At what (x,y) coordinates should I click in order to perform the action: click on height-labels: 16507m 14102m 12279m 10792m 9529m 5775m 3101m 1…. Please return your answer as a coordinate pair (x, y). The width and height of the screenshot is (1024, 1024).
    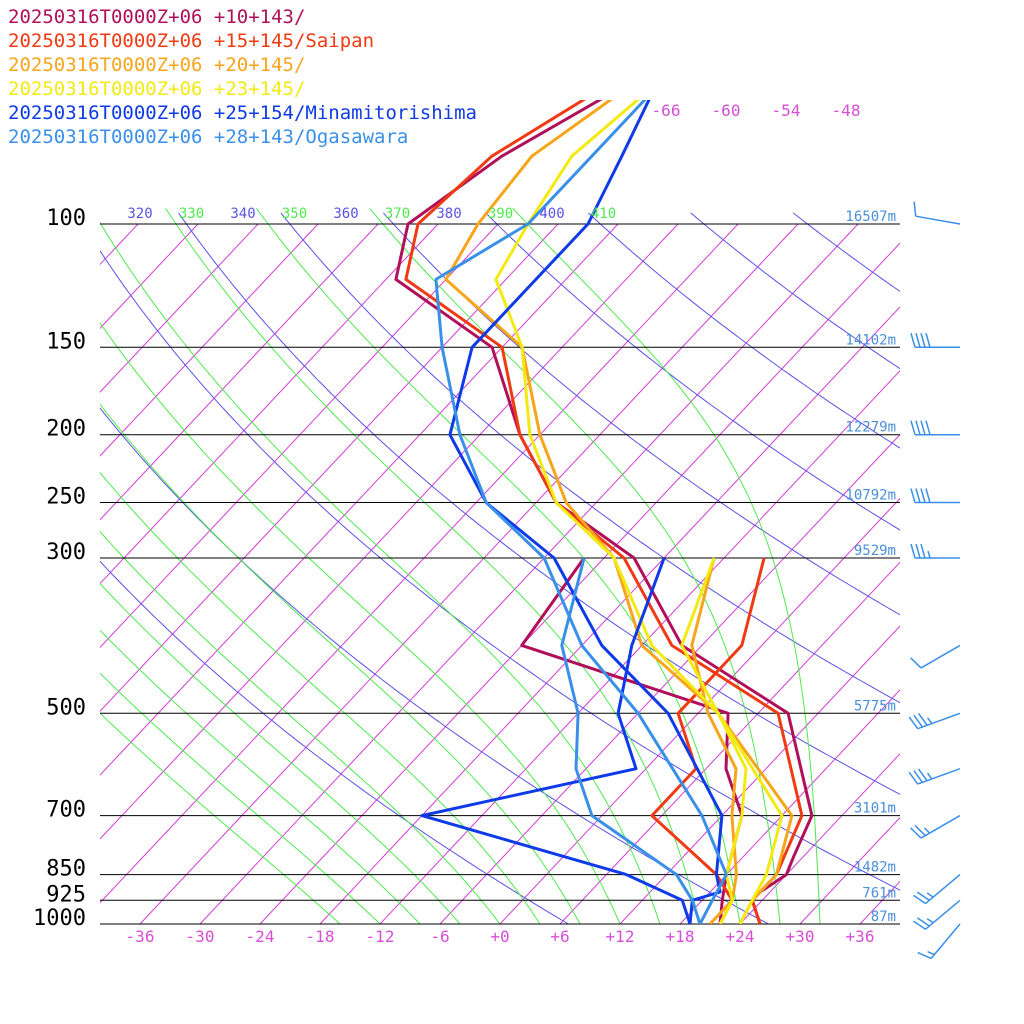
    Looking at the image, I should click on (870, 567).